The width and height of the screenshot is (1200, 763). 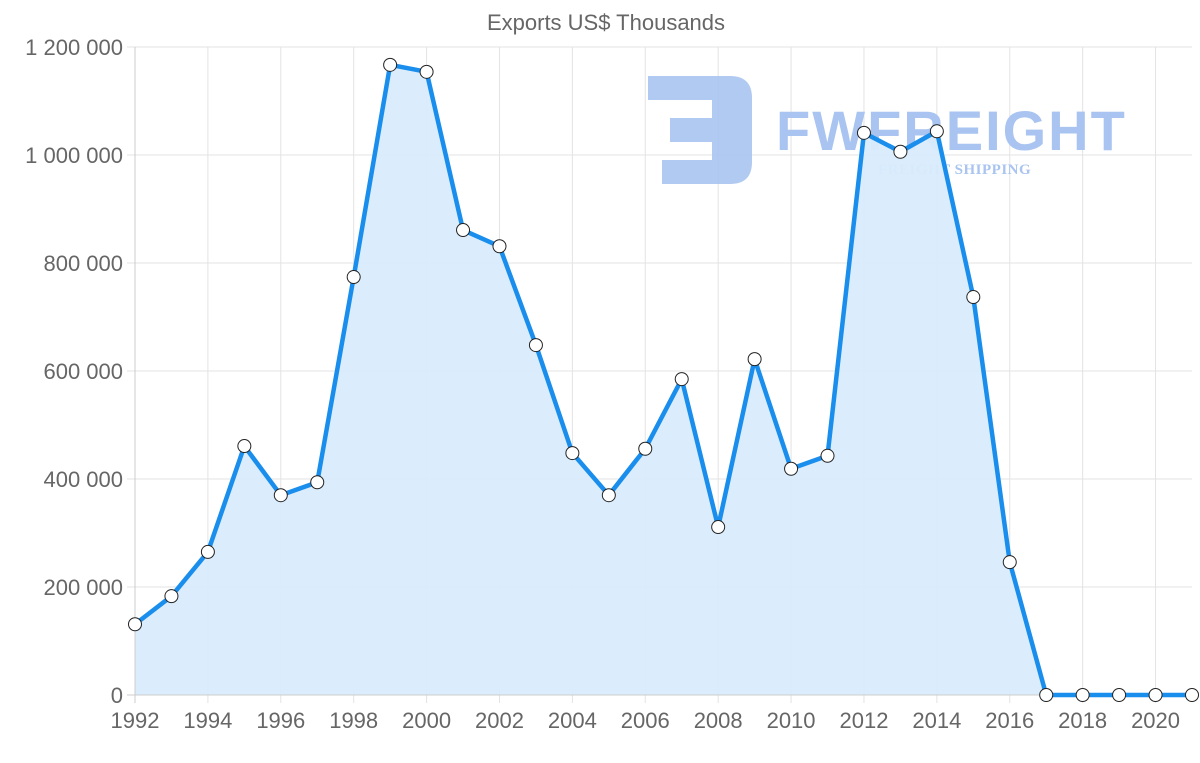 I want to click on x-tick-label: 2006, so click(x=645, y=720).